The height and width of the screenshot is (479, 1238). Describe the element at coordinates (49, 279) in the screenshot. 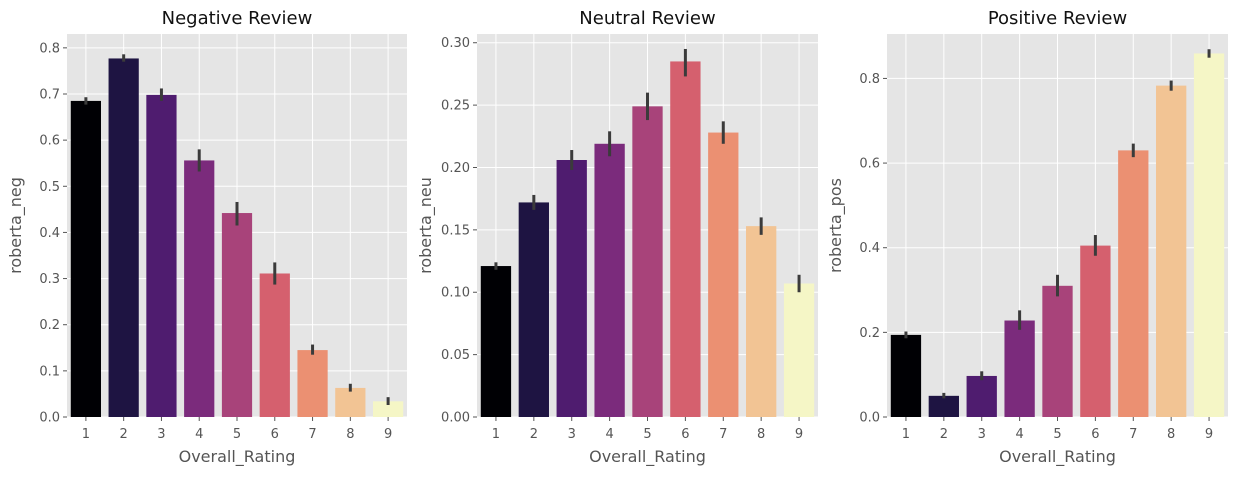

I see `y-tick-label: 0.3` at that location.